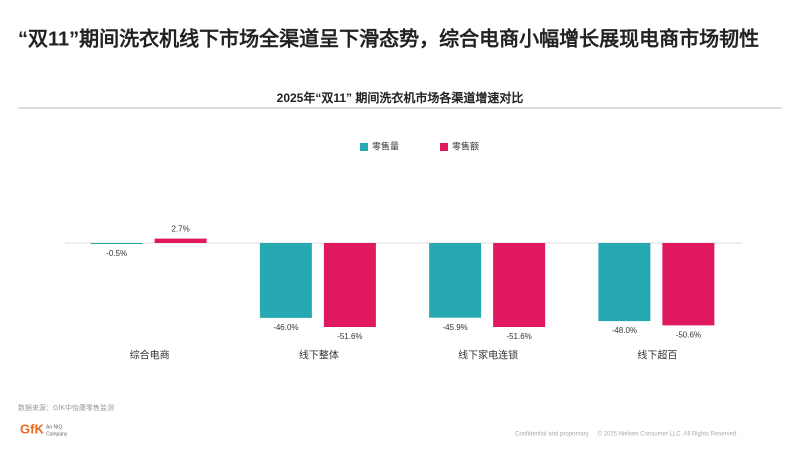 The height and width of the screenshot is (449, 800). I want to click on value-label: -46.0%, so click(285, 327).